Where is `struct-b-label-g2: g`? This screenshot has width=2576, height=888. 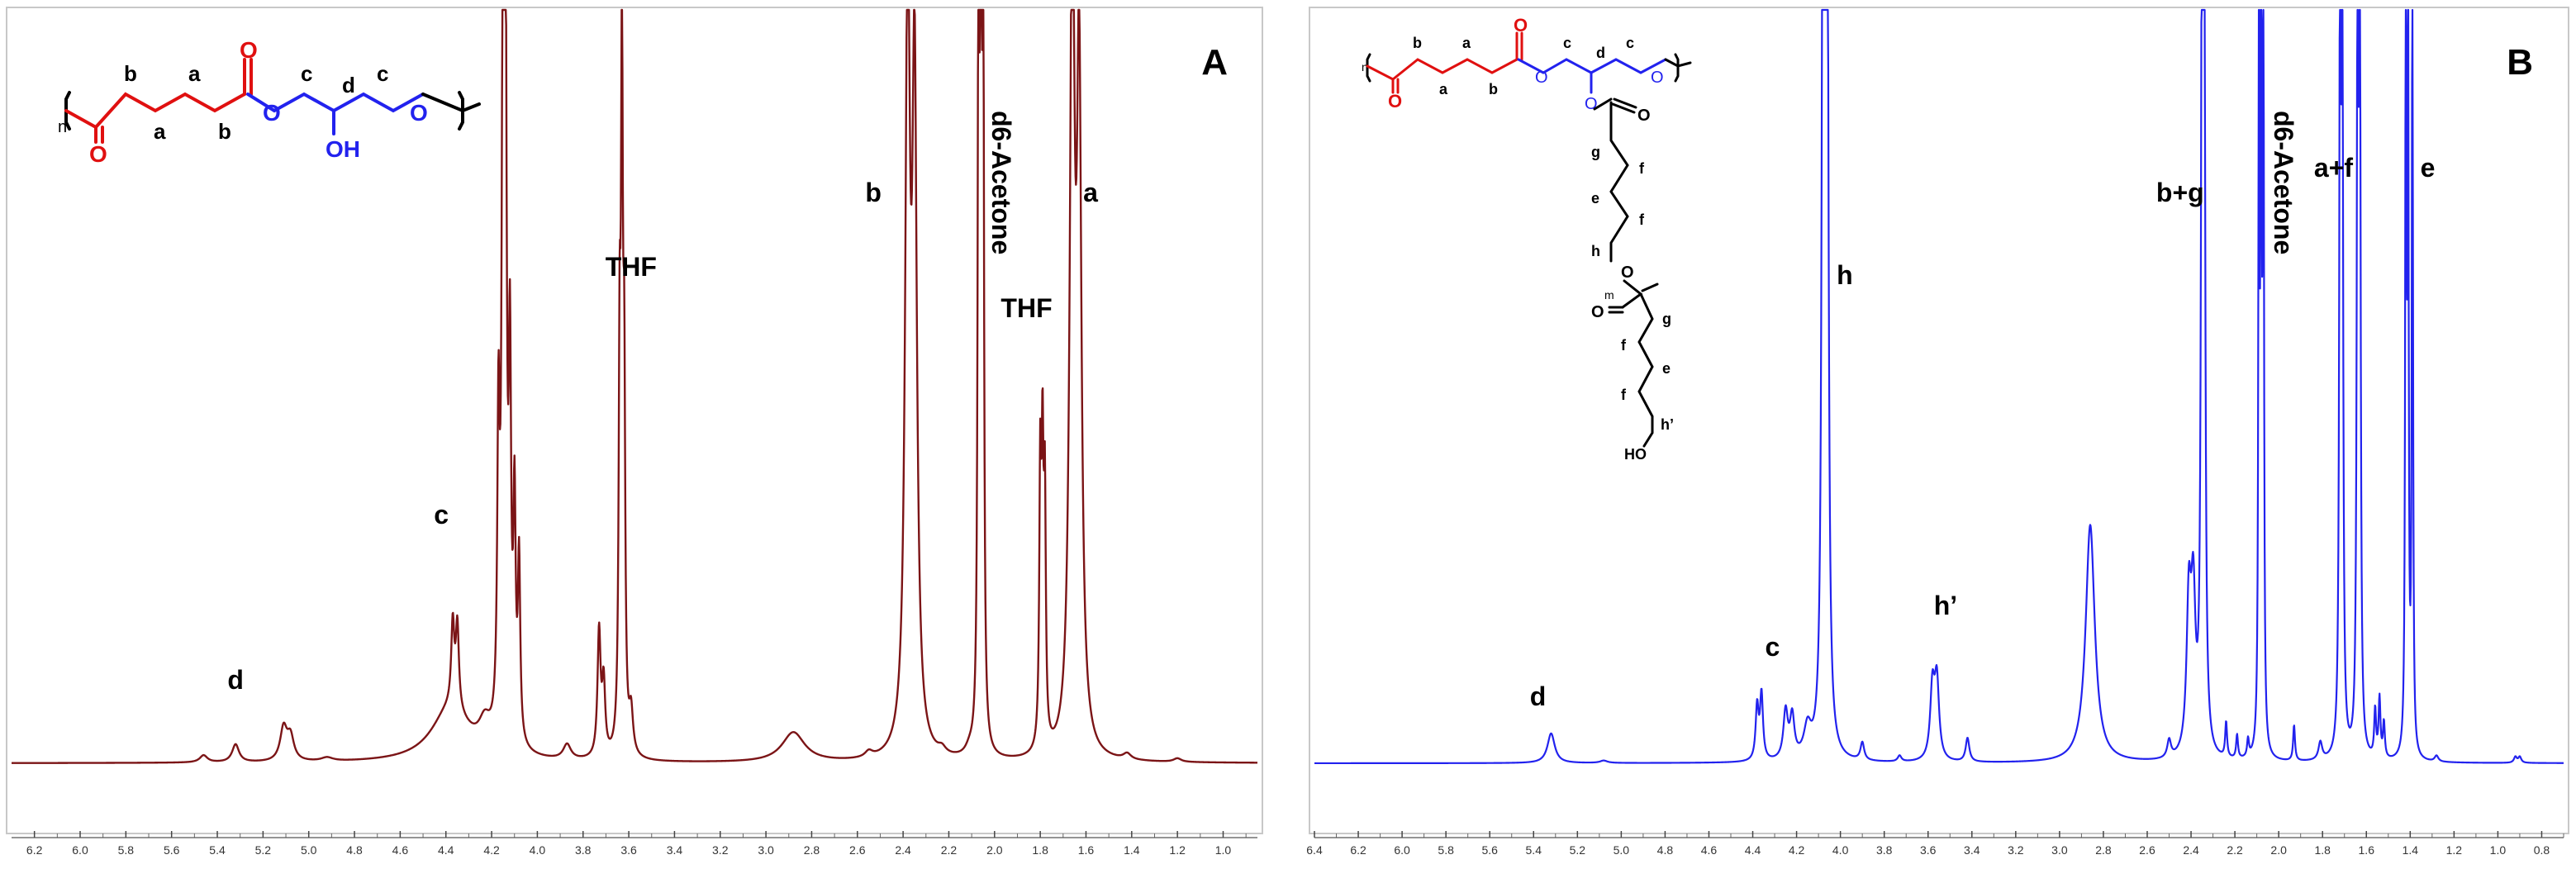
struct-b-label-g2: g is located at coordinates (1666, 319).